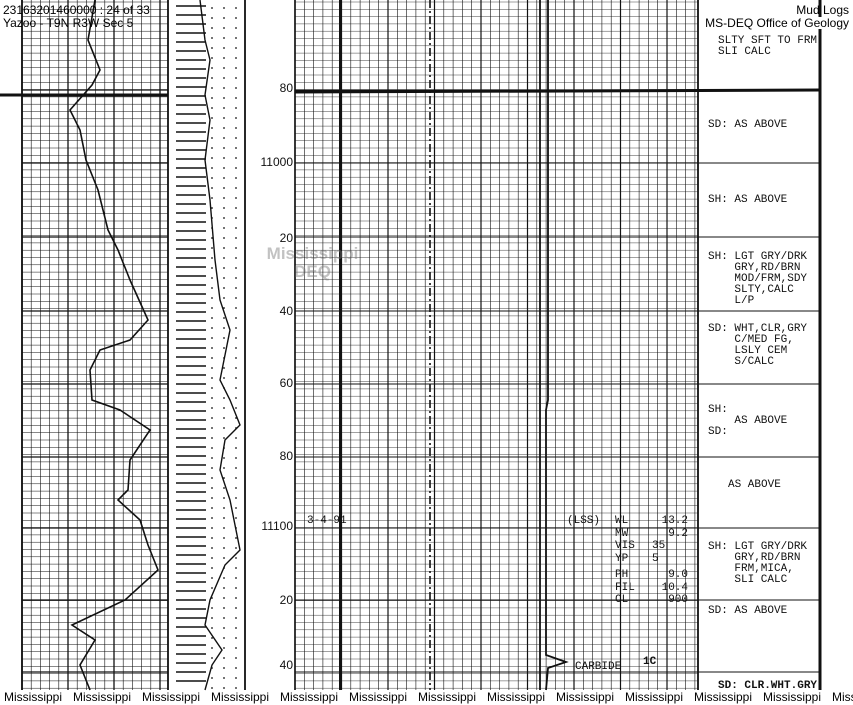 The height and width of the screenshot is (705, 853). Describe the element at coordinates (286, 383) in the screenshot. I see `depth-label: 60` at that location.